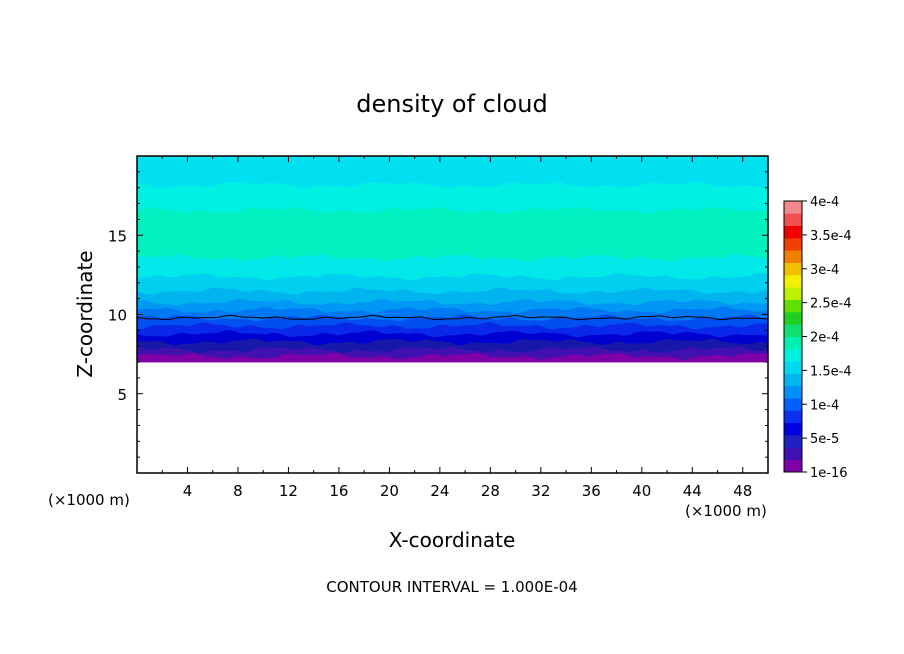 Image resolution: width=904 pixels, height=654 pixels. I want to click on colorbar-label: 2.5e-4, so click(831, 304).